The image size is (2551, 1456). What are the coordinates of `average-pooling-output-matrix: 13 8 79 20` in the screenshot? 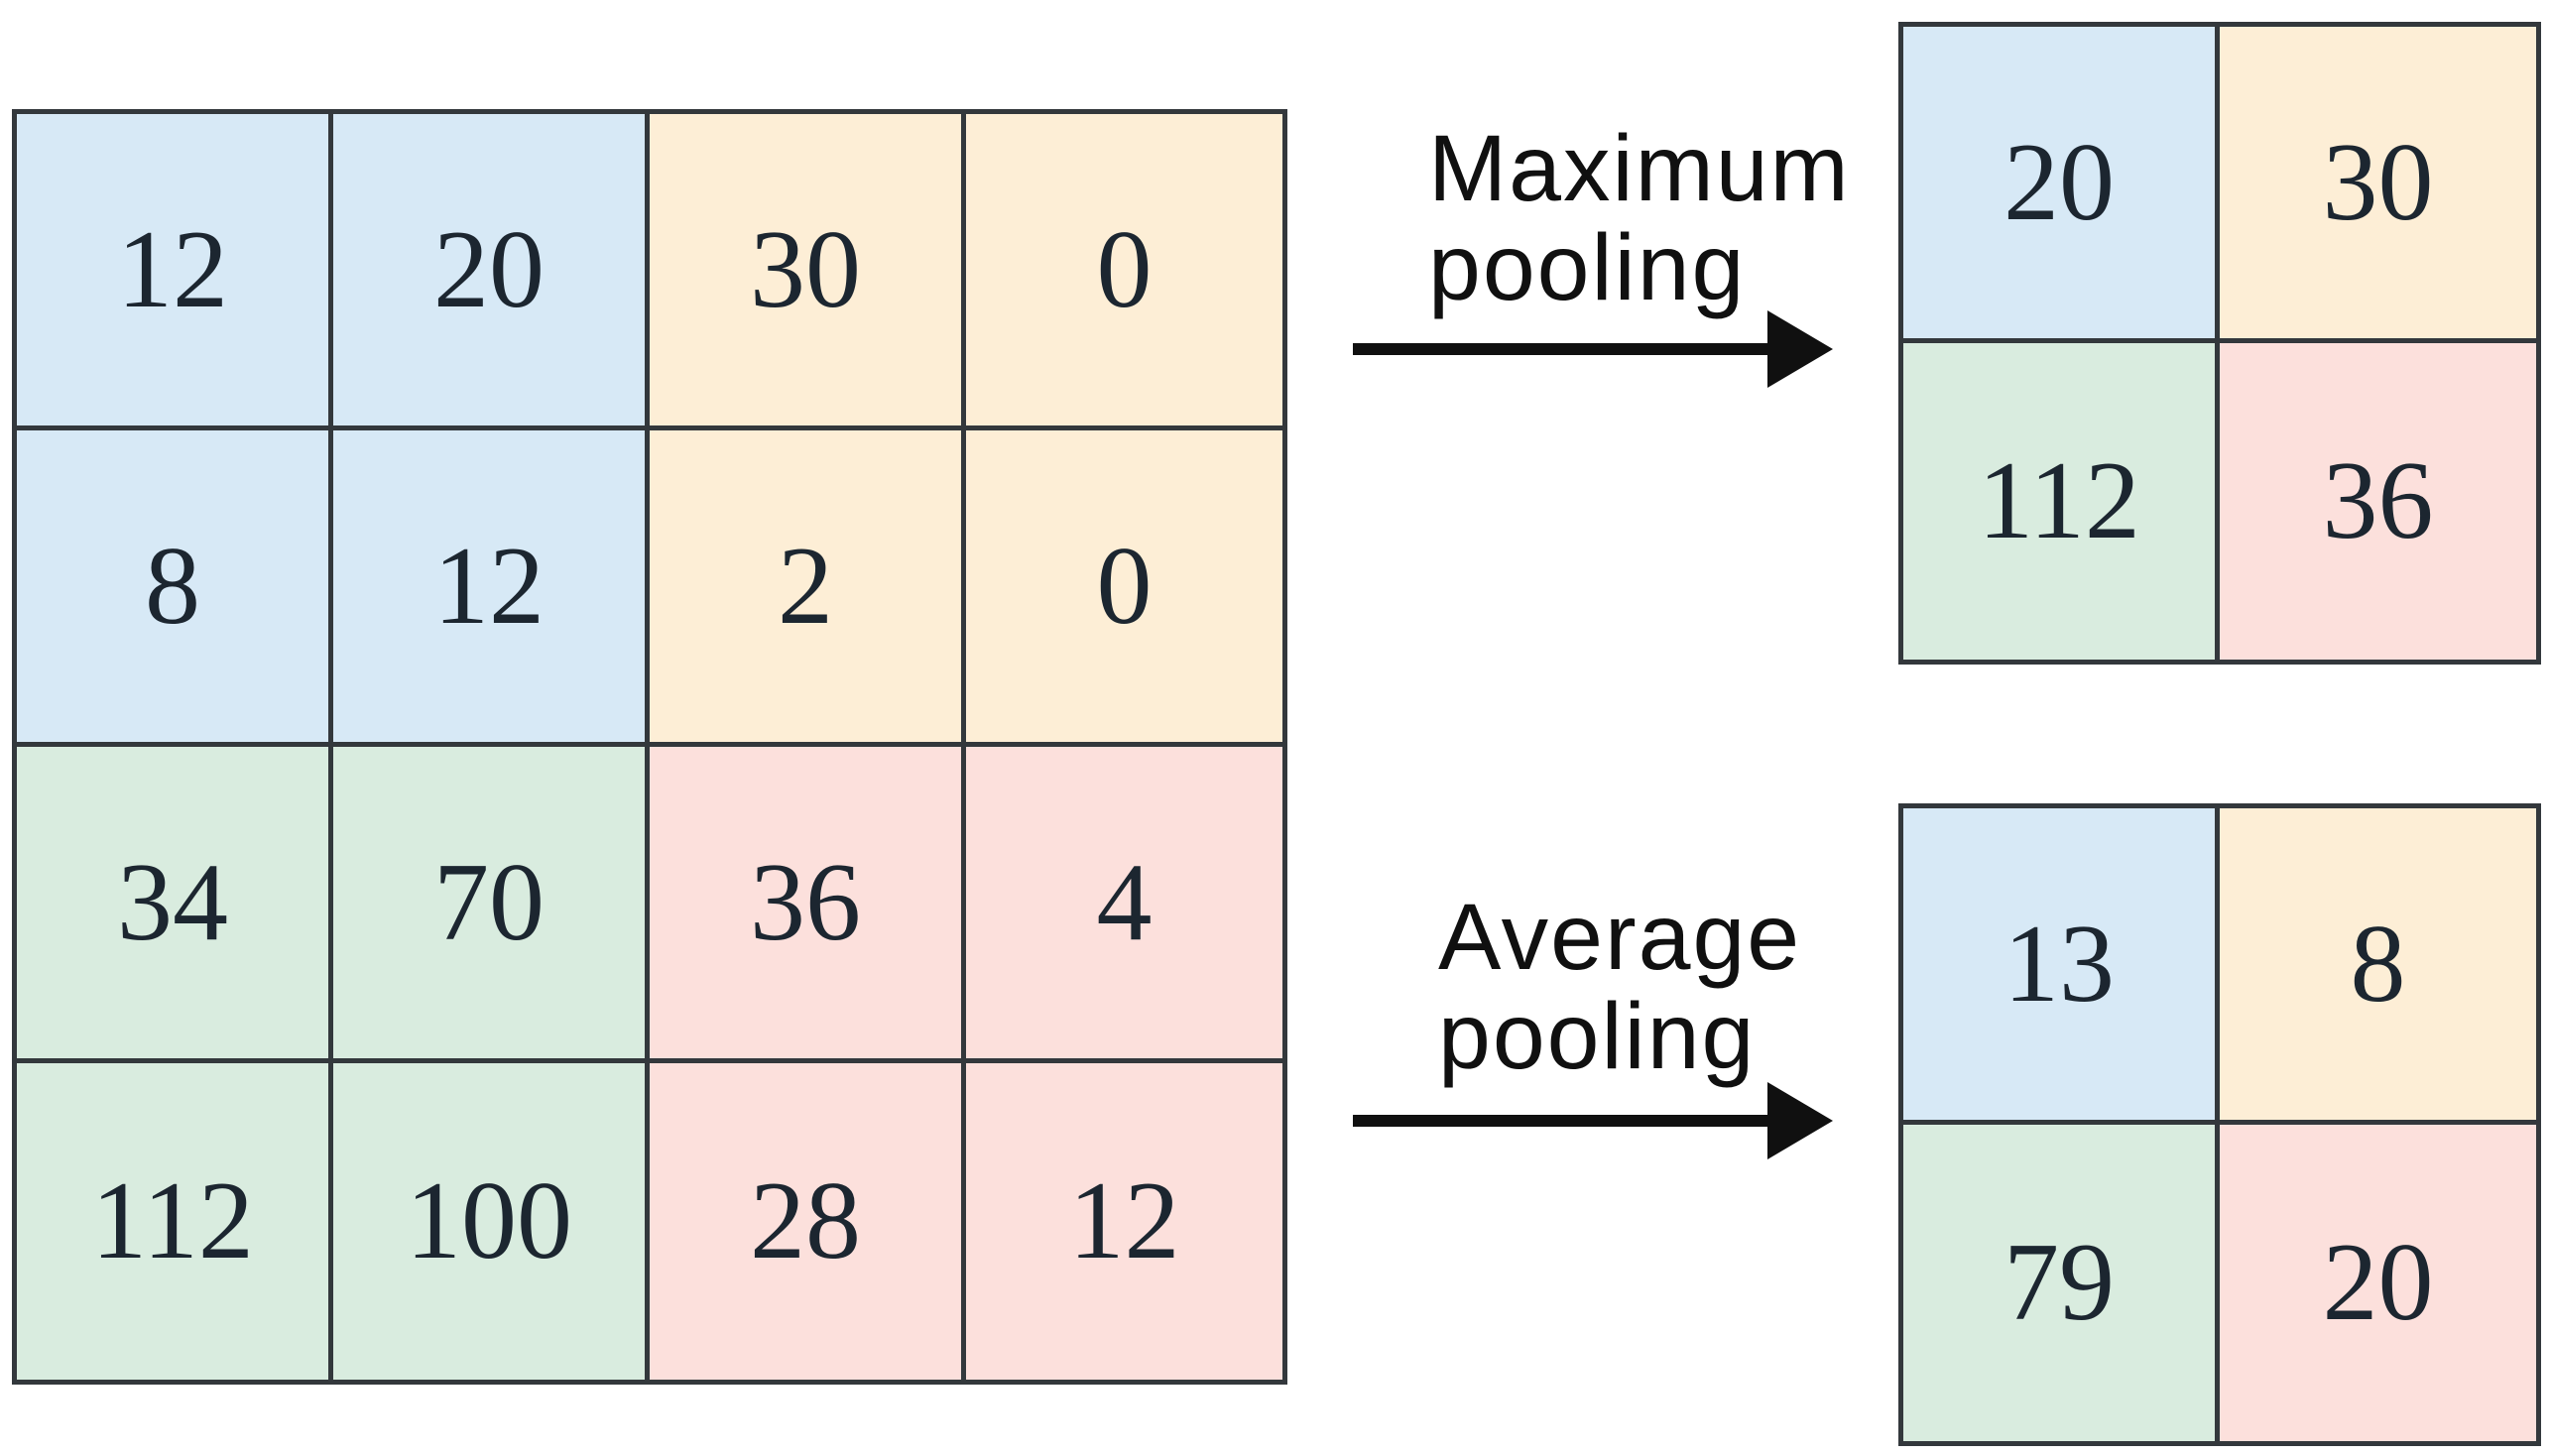 It's located at (2219, 1124).